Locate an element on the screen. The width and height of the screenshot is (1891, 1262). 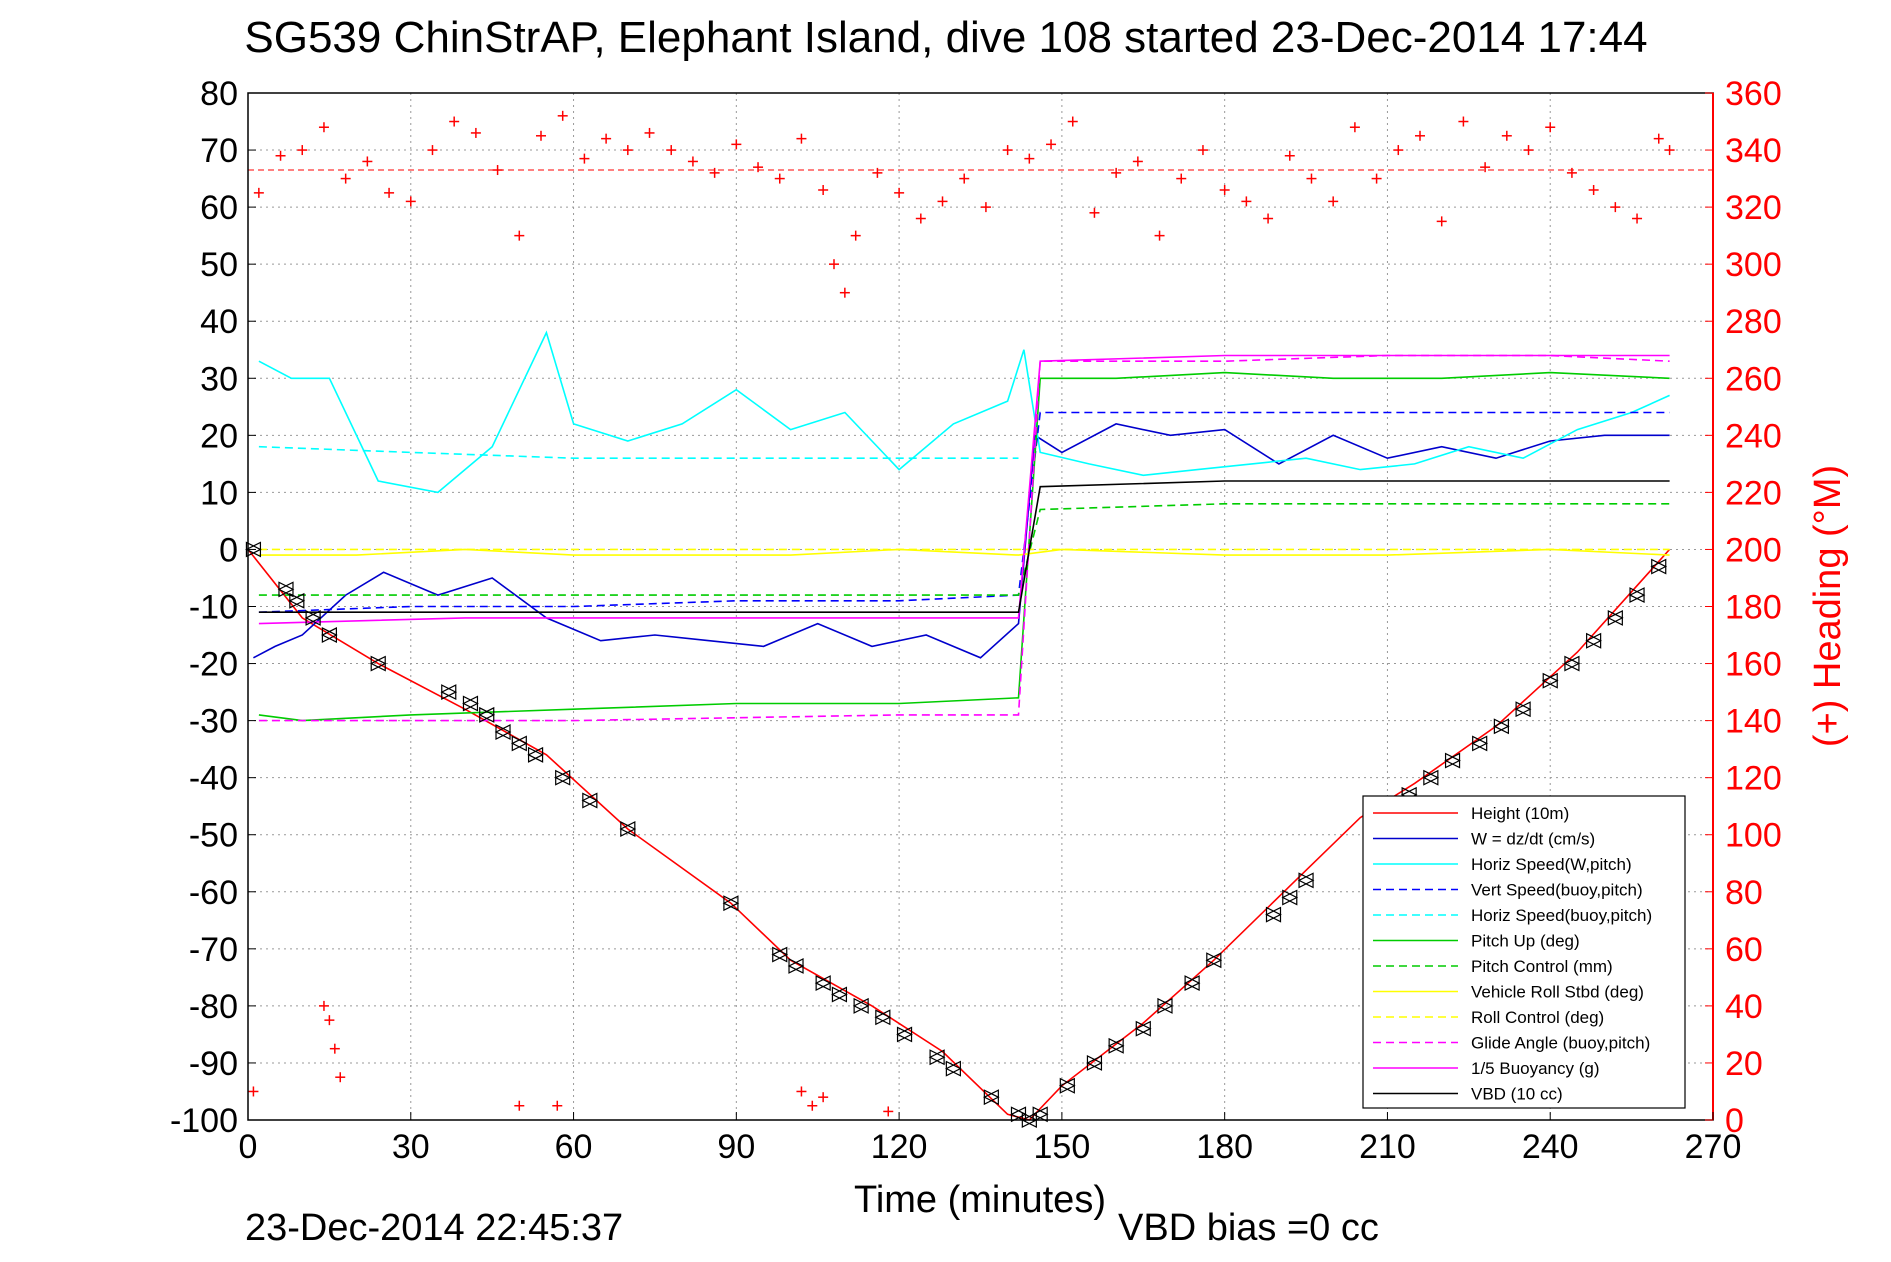
legend-box is located at coordinates (1524, 952).